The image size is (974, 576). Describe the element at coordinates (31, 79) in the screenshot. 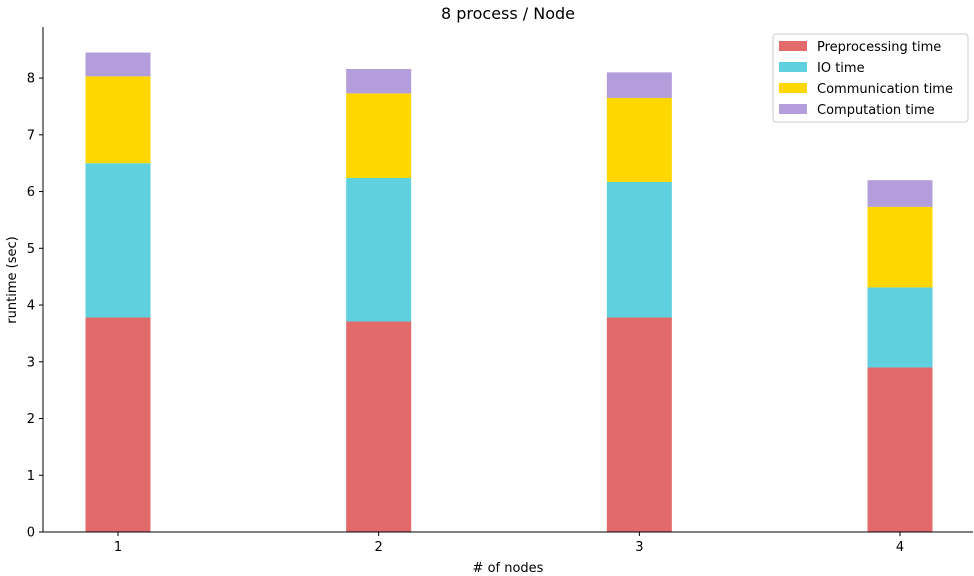

I see `y-tick-label: 8` at that location.